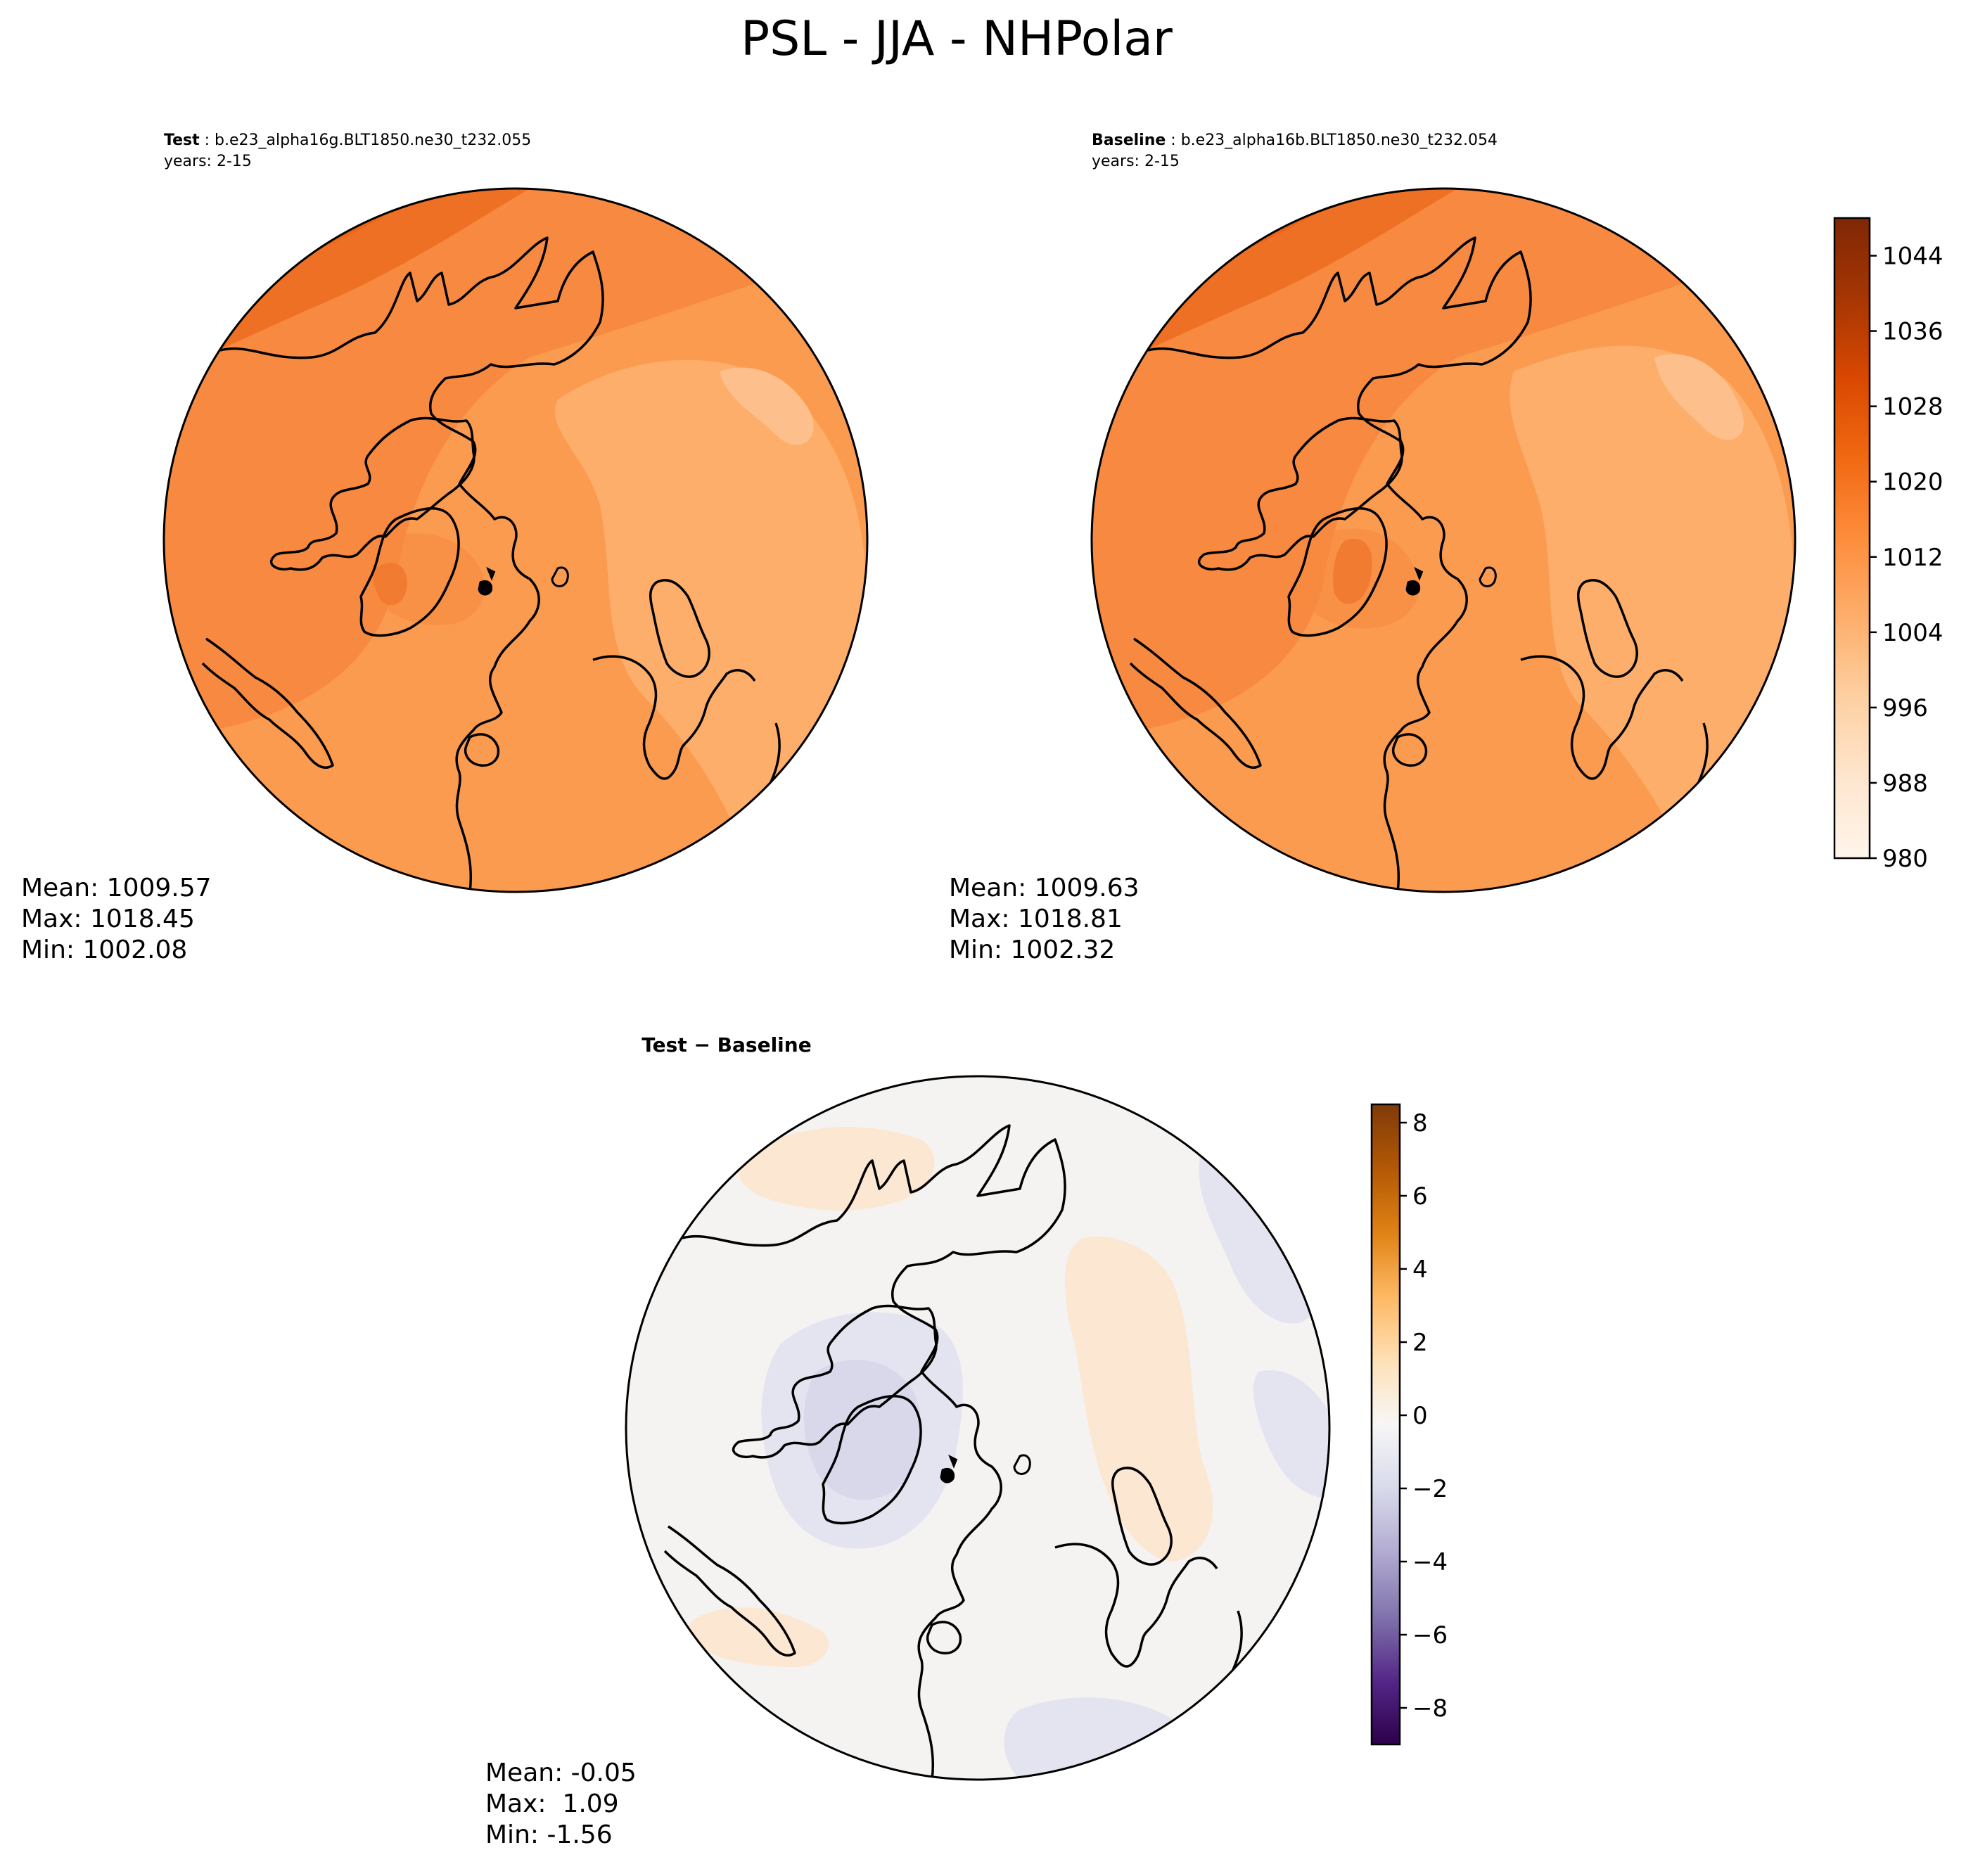 The width and height of the screenshot is (1985, 1876). What do you see at coordinates (182, 140) in the screenshot?
I see `test-panel-label: Test` at bounding box center [182, 140].